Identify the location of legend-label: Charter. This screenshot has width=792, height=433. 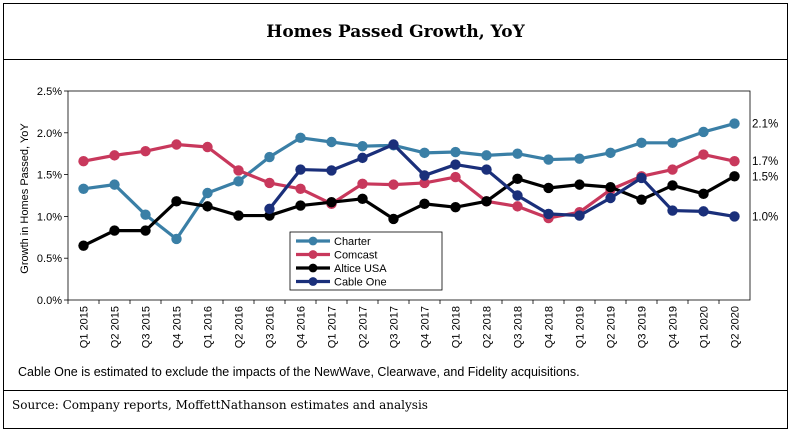
(352, 242).